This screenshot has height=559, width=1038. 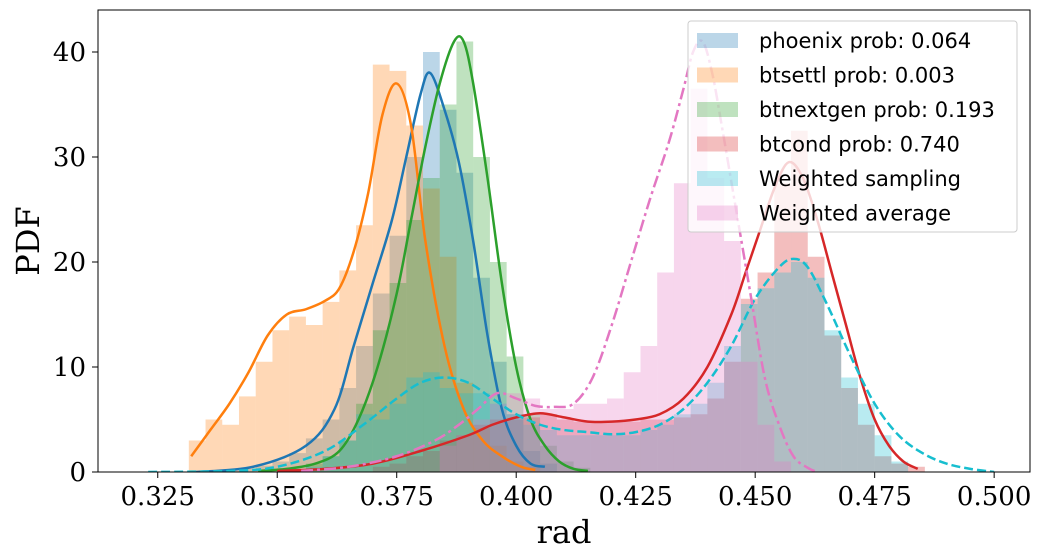 I want to click on y-tick-label: 30, so click(x=69, y=158).